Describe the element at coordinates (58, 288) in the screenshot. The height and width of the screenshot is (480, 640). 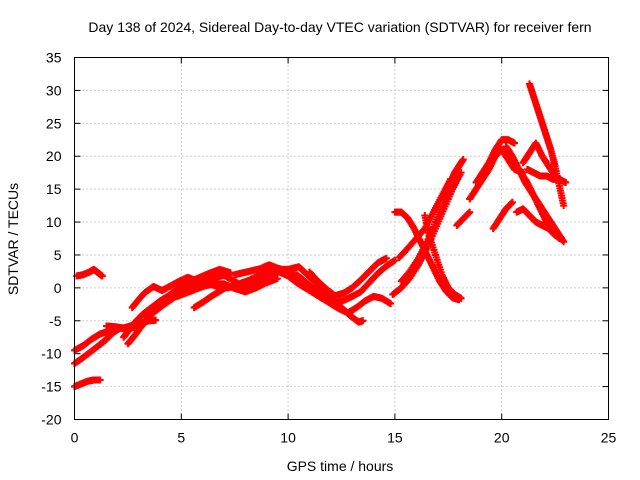
I see `y-tick-label: 0` at that location.